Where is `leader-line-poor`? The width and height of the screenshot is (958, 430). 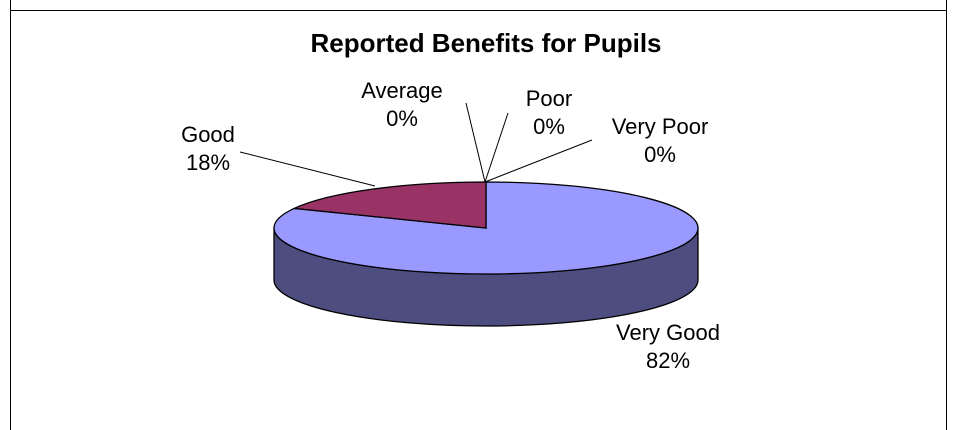
leader-line-poor is located at coordinates (496, 147).